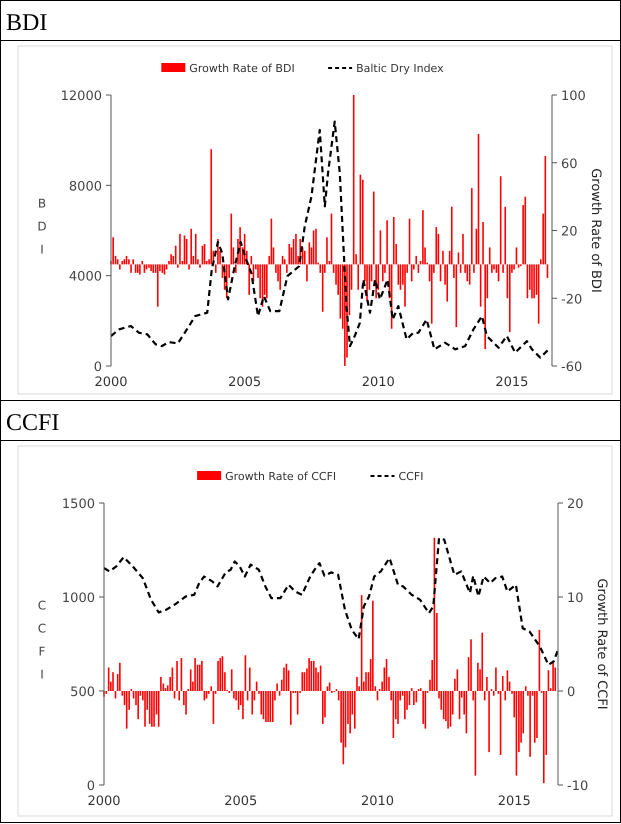 The height and width of the screenshot is (824, 621). Describe the element at coordinates (571, 692) in the screenshot. I see `y2-tick-label: 0` at that location.